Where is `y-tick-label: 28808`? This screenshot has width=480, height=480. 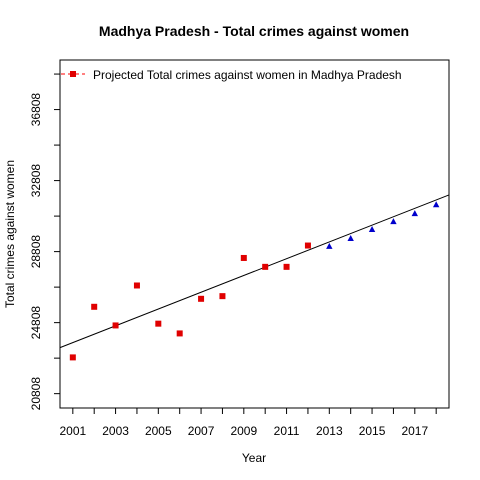
y-tick-label: 28808 is located at coordinates (36, 252).